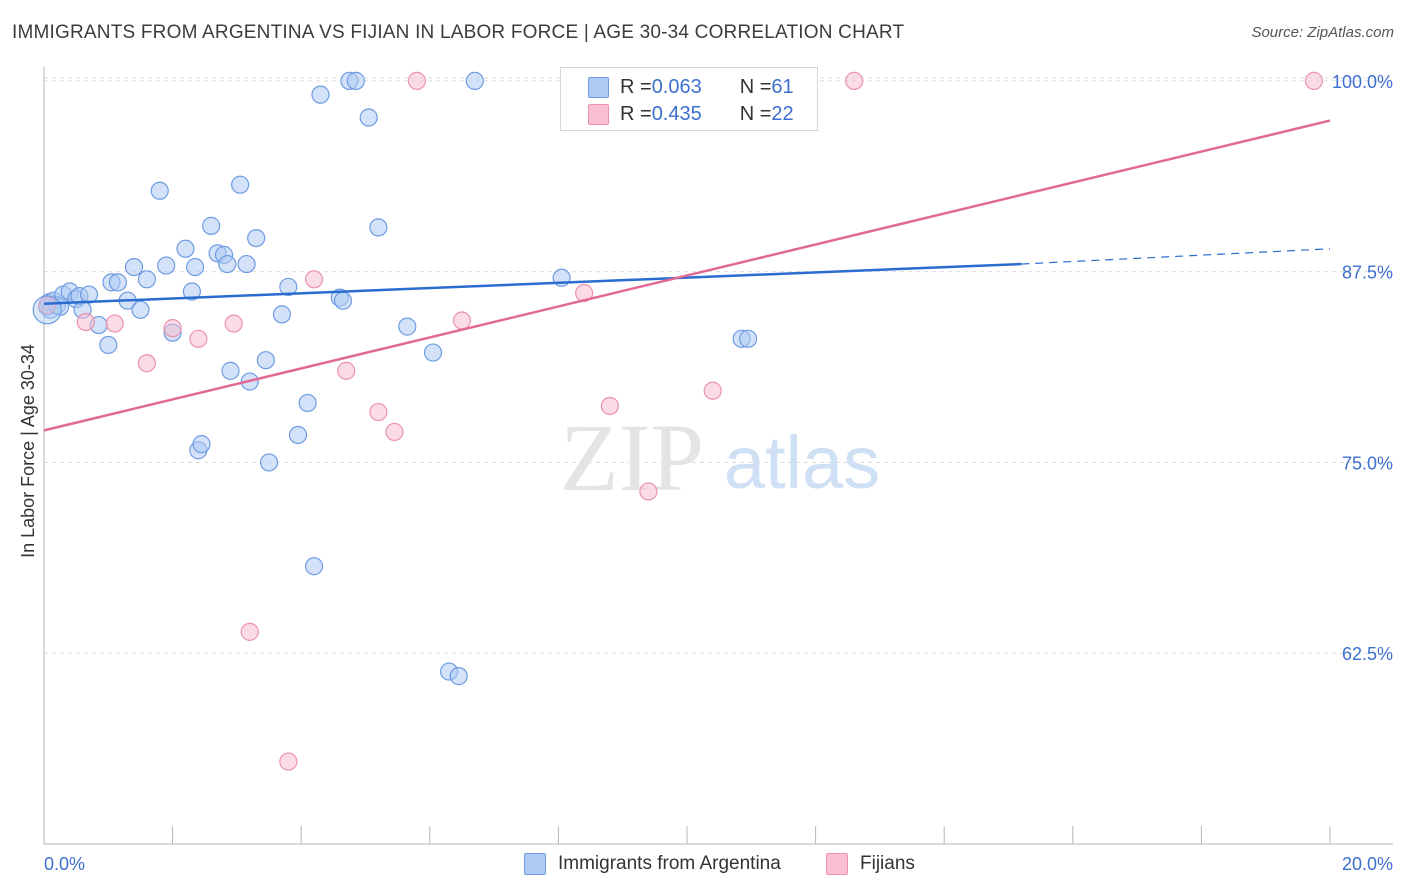 This screenshot has height=892, width=1406. Describe the element at coordinates (1322, 32) in the screenshot. I see `source-label: Source: ZipAtlas.com` at that location.